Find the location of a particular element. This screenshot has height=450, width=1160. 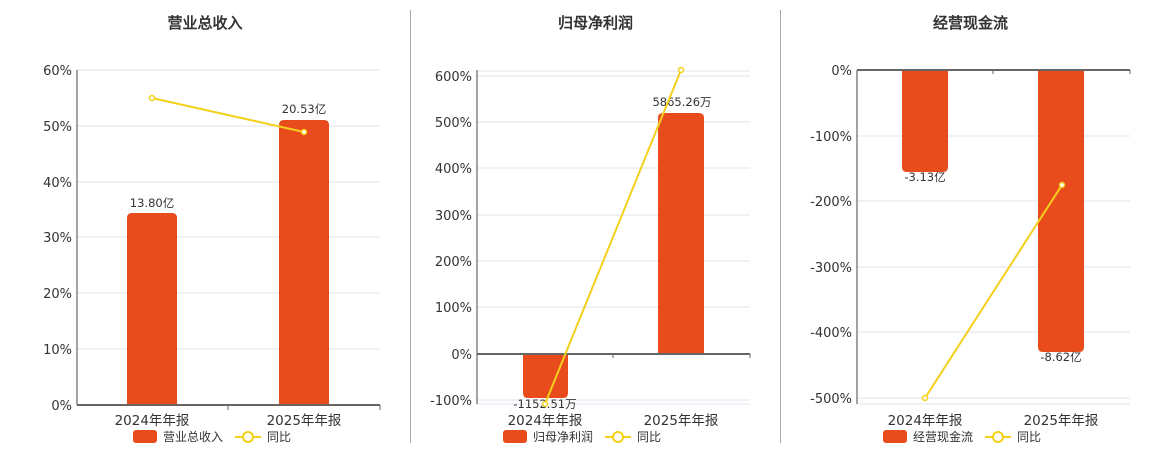

svg-text: 400% is located at coordinates (453, 169).